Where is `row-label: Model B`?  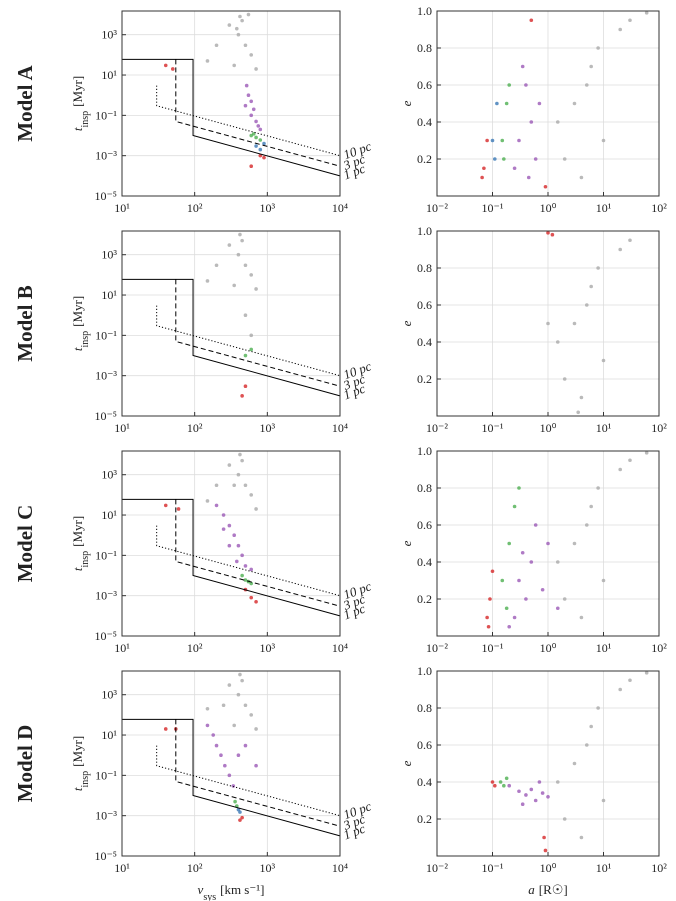 row-label: Model B is located at coordinates (25, 323).